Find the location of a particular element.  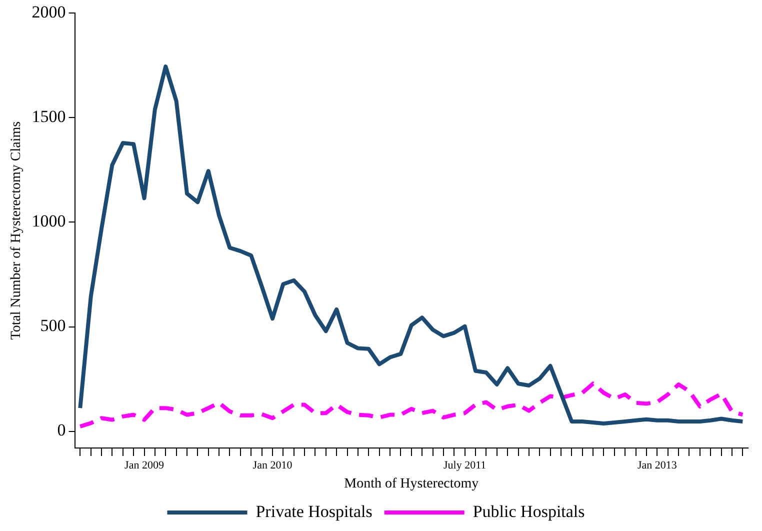

x-tick-label: Jan 2013 is located at coordinates (657, 465).